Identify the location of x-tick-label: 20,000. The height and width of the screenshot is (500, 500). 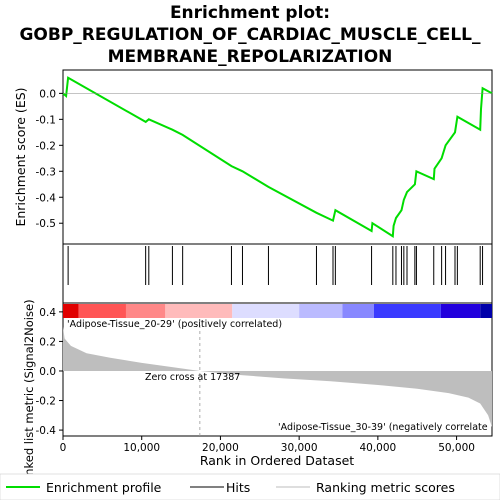
(220, 448).